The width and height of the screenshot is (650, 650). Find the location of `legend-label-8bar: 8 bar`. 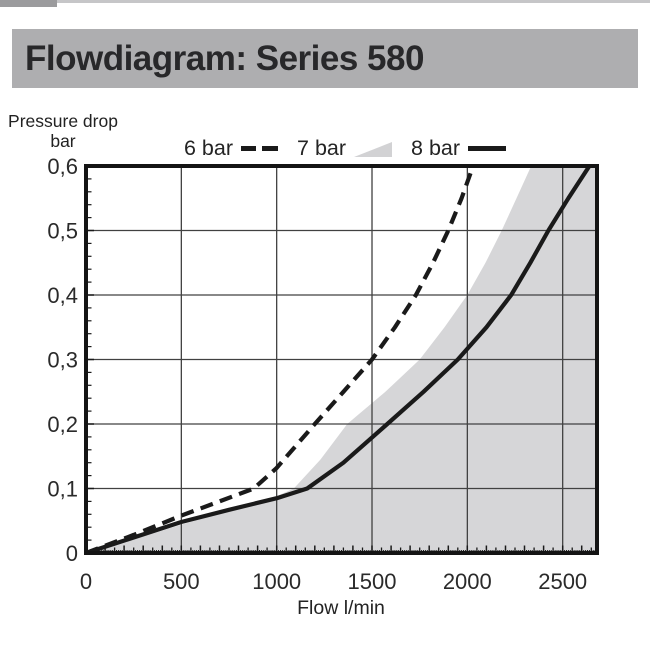

legend-label-8bar: 8 bar is located at coordinates (436, 147).